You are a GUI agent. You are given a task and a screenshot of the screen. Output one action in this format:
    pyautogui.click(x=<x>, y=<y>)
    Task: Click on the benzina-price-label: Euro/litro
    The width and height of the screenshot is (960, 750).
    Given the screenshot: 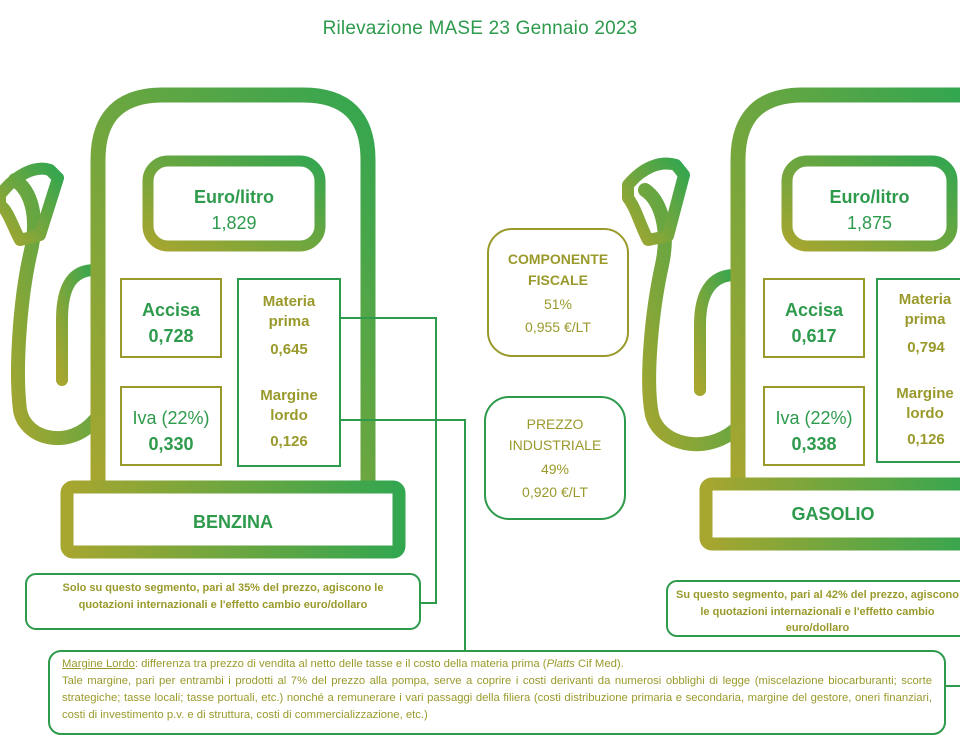 What is the action you would take?
    pyautogui.click(x=234, y=197)
    